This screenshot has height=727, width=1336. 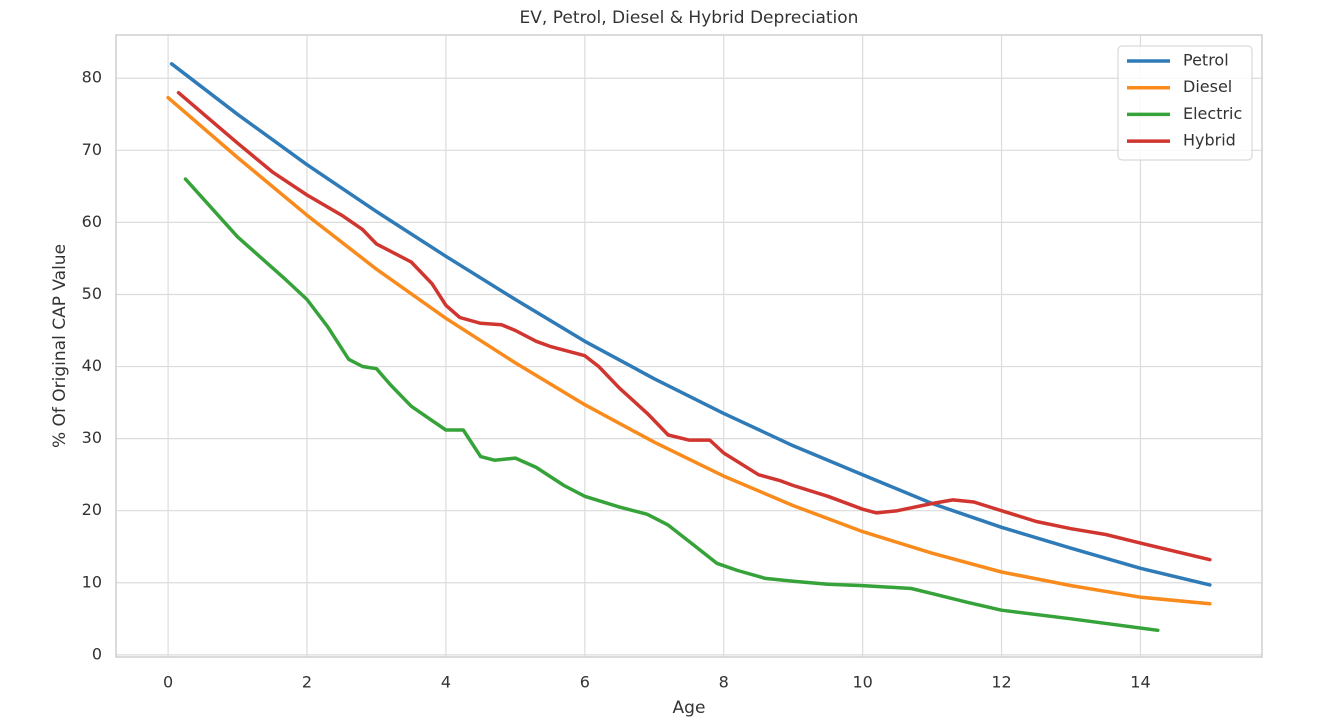 I want to click on y-tick-label: 50, so click(x=92, y=293).